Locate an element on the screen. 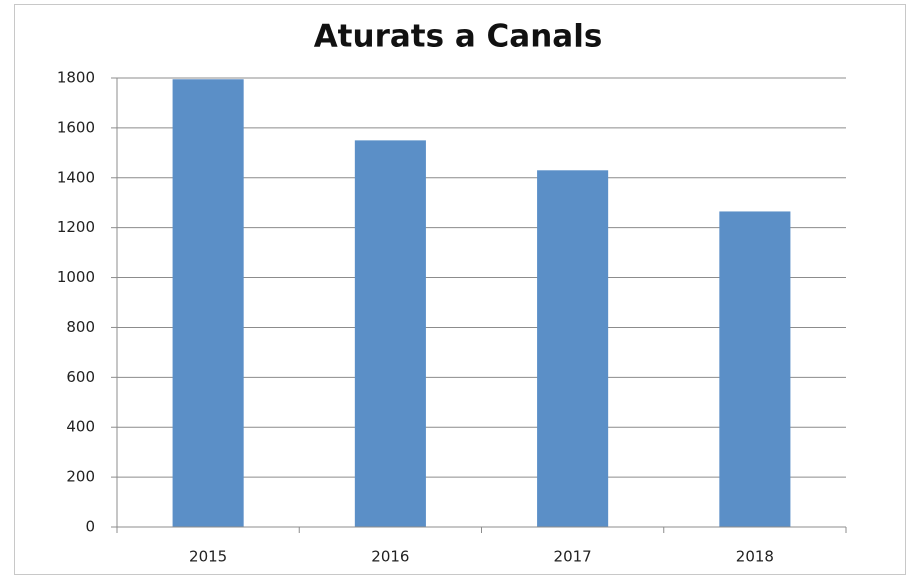  y-tick-label: 1200 is located at coordinates (76, 227).